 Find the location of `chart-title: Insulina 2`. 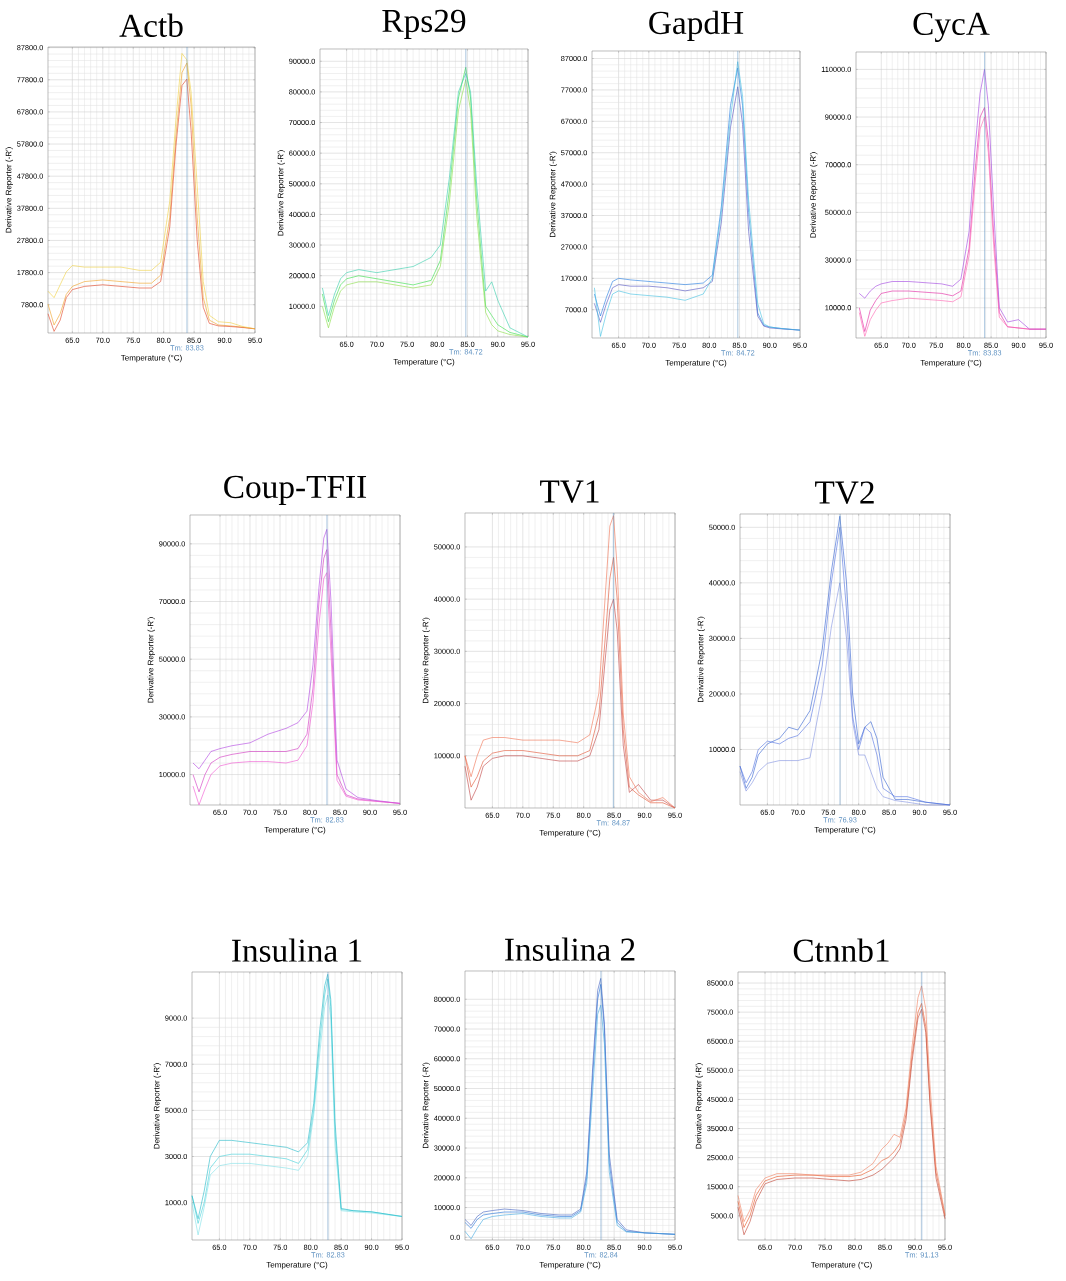

chart-title: Insulina 2 is located at coordinates (570, 949).